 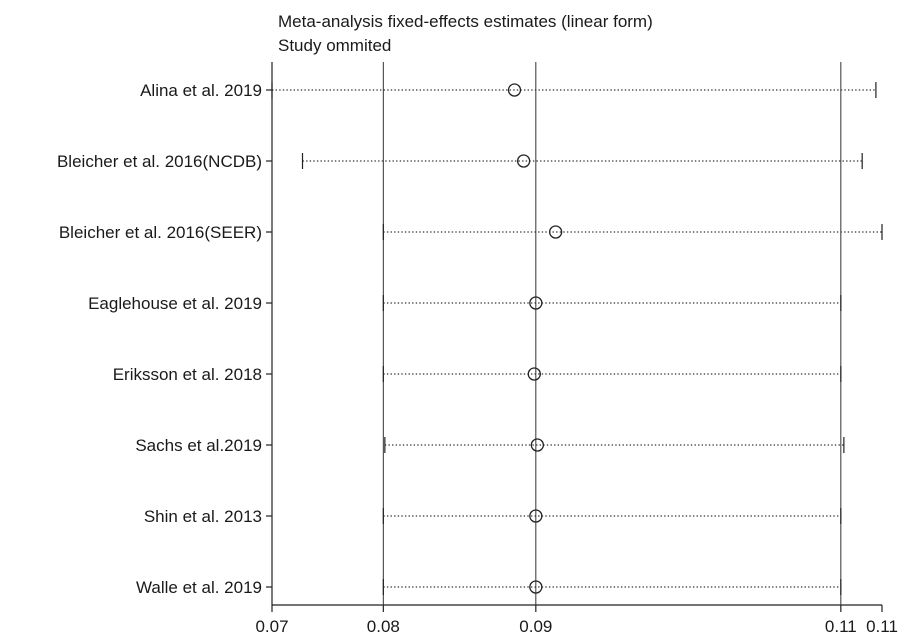 What do you see at coordinates (187, 374) in the screenshot?
I see `study-label-4: Eriksson et al. 2018` at bounding box center [187, 374].